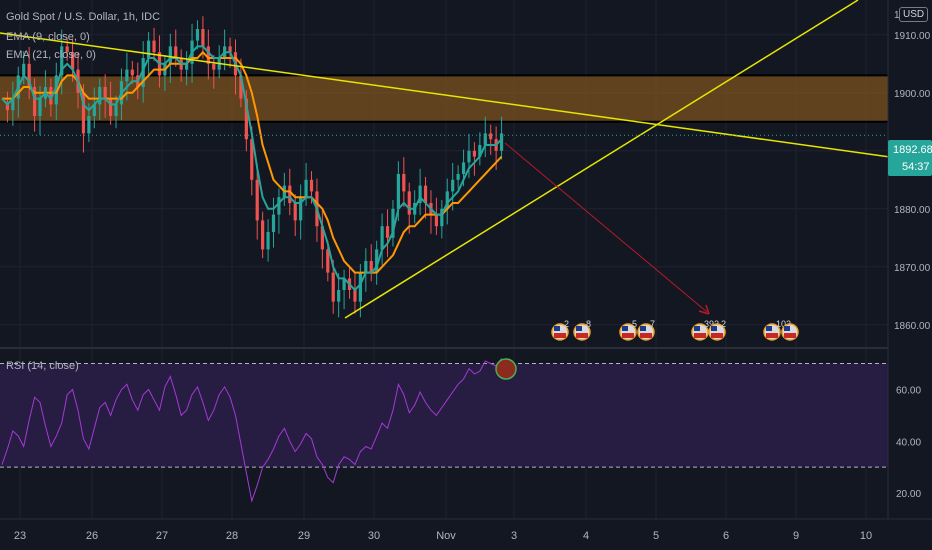 The width and height of the screenshot is (932, 550). I want to click on time-tick-label-0: 23, so click(20, 536).